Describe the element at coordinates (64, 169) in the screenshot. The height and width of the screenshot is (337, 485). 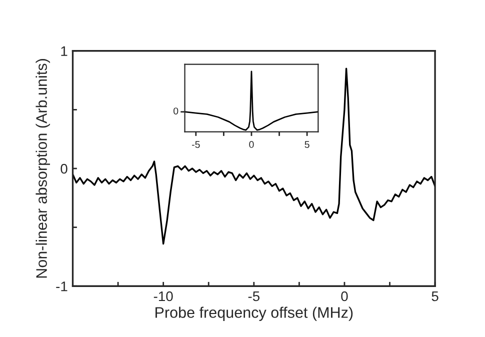
I see `y-tick-label: 0` at that location.